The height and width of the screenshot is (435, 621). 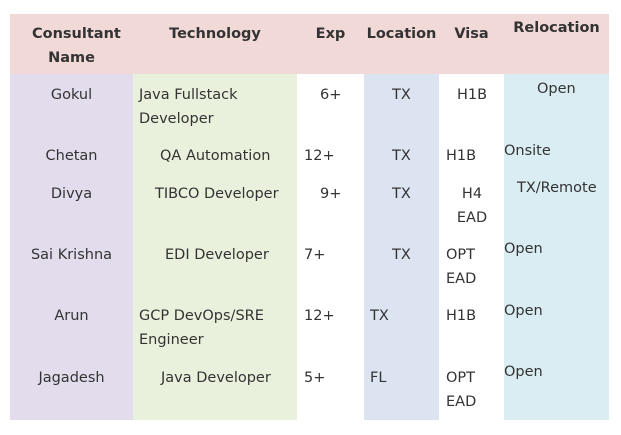 What do you see at coordinates (401, 34) in the screenshot?
I see `header-location: Location` at bounding box center [401, 34].